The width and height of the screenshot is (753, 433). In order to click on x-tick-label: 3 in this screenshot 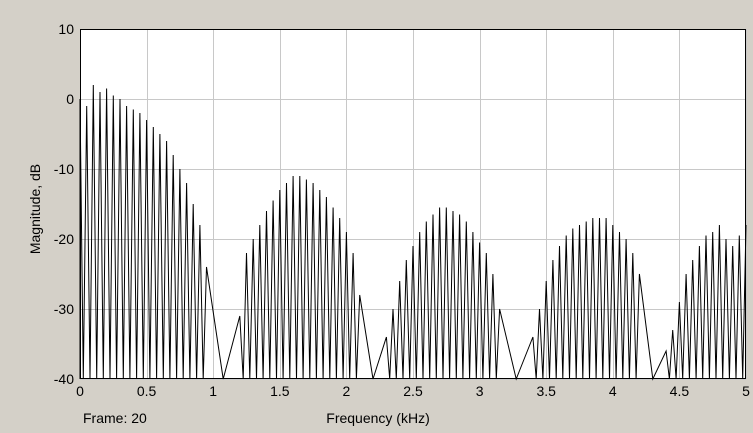, I will do `click(480, 391)`.